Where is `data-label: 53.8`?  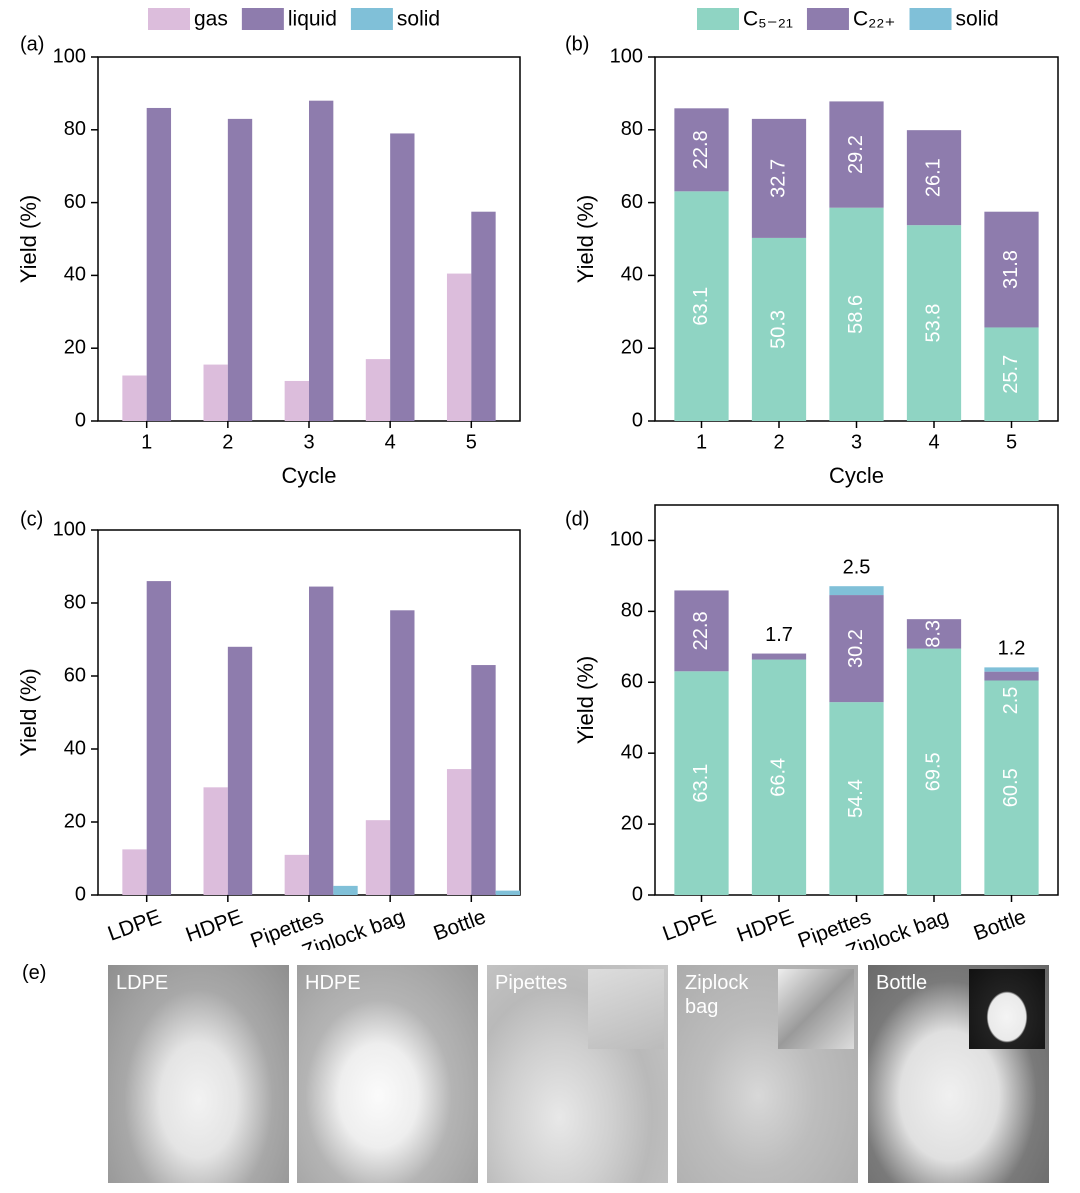
data-label: 53.8 is located at coordinates (933, 323).